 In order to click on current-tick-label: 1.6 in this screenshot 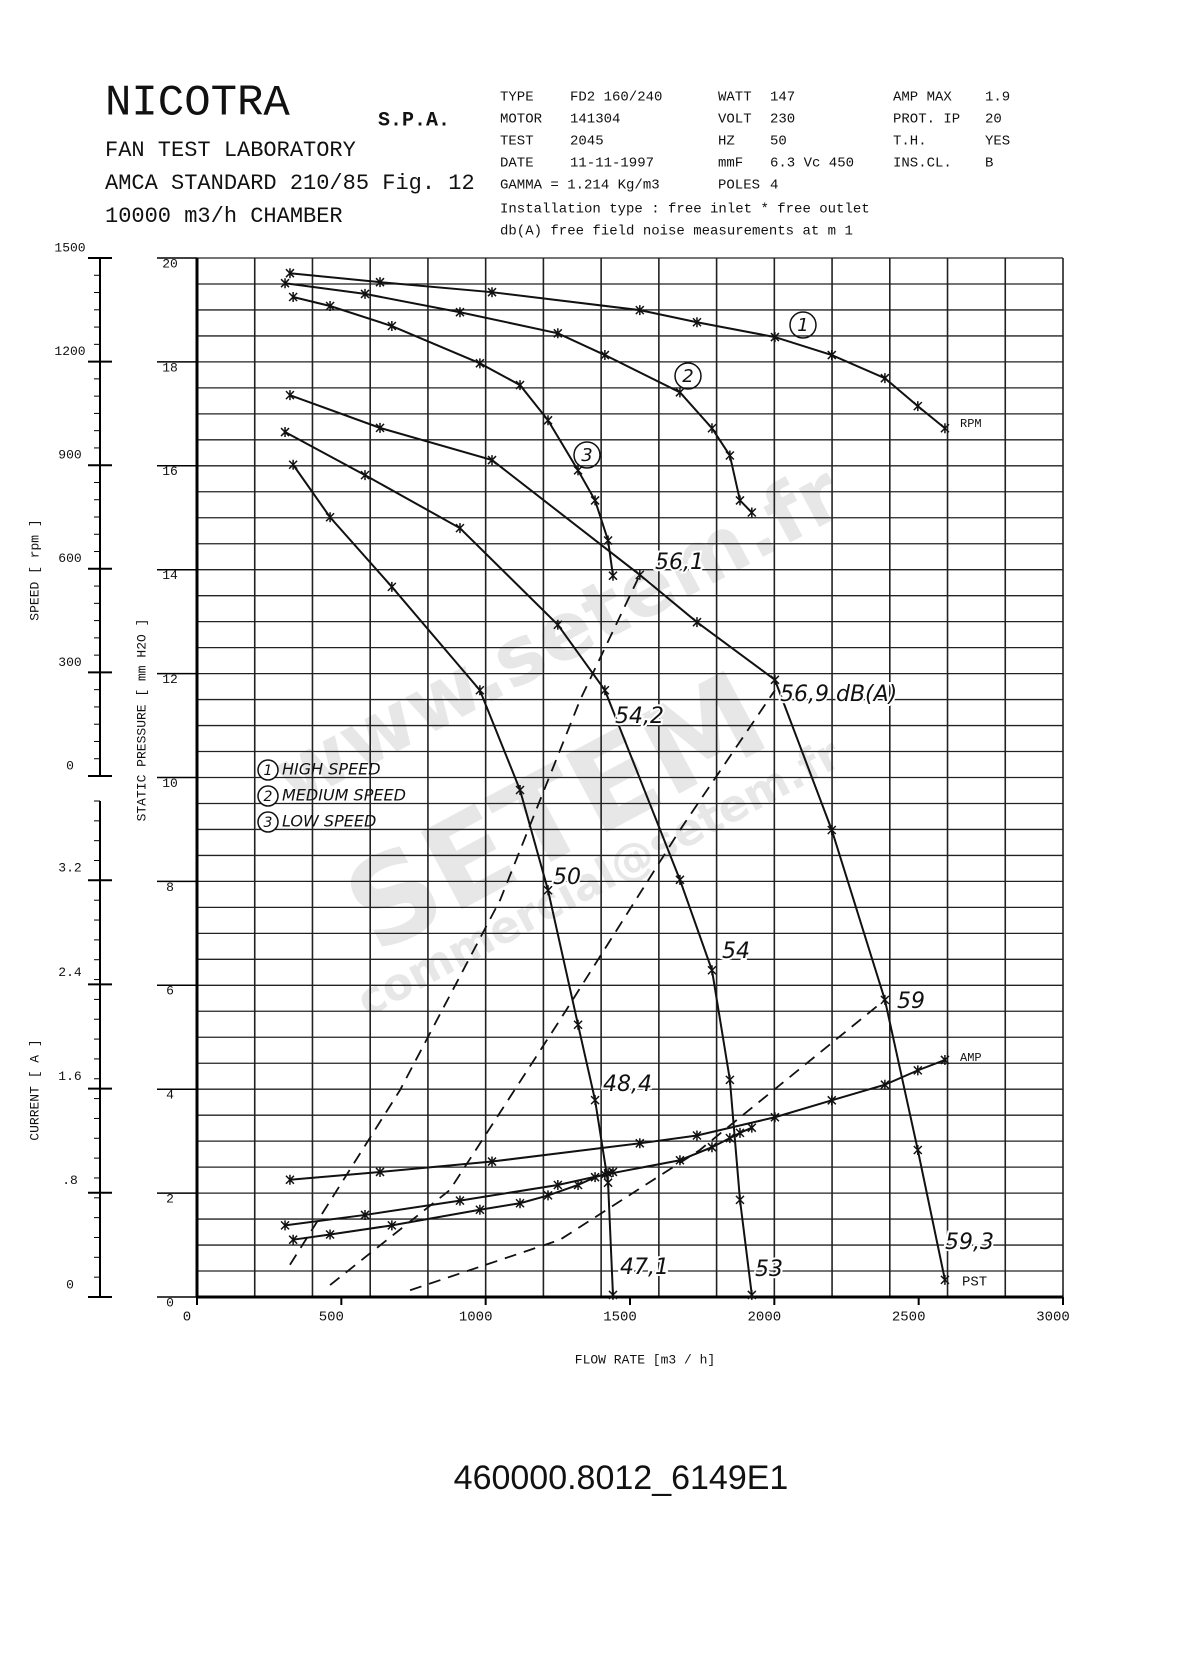, I will do `click(69, 1076)`.